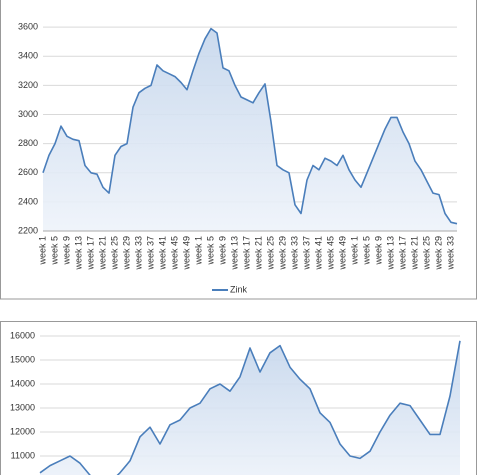  I want to click on y-tick-label: 15000, so click(22, 359).